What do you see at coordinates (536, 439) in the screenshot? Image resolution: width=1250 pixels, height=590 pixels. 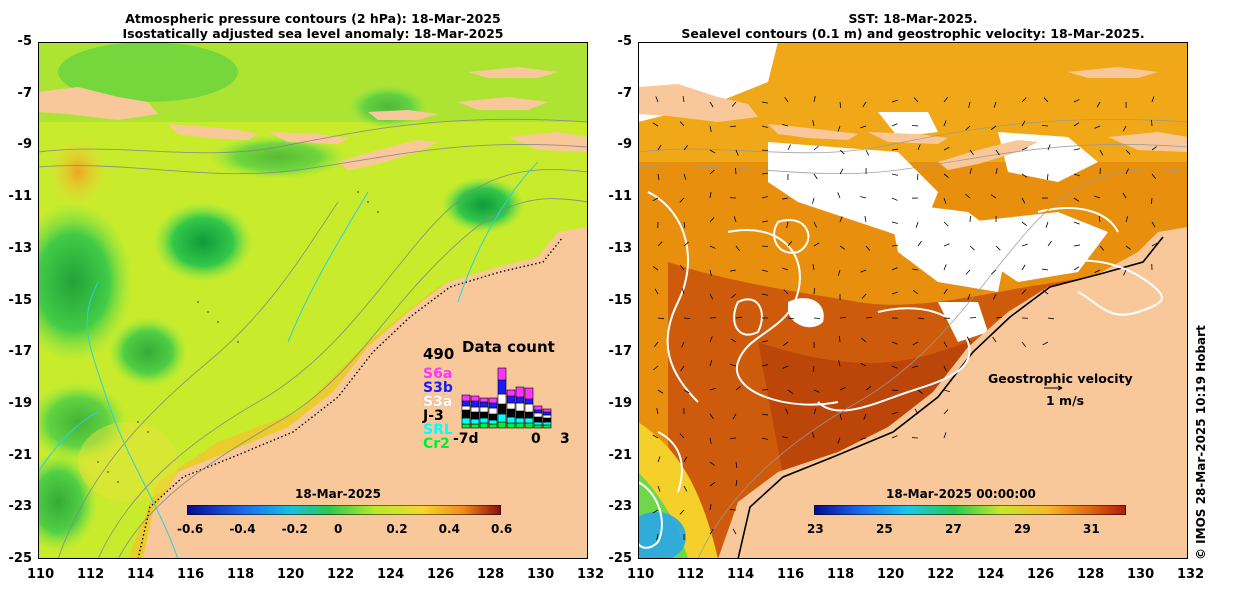 I see `inset-xlabel-zero: 0` at bounding box center [536, 439].